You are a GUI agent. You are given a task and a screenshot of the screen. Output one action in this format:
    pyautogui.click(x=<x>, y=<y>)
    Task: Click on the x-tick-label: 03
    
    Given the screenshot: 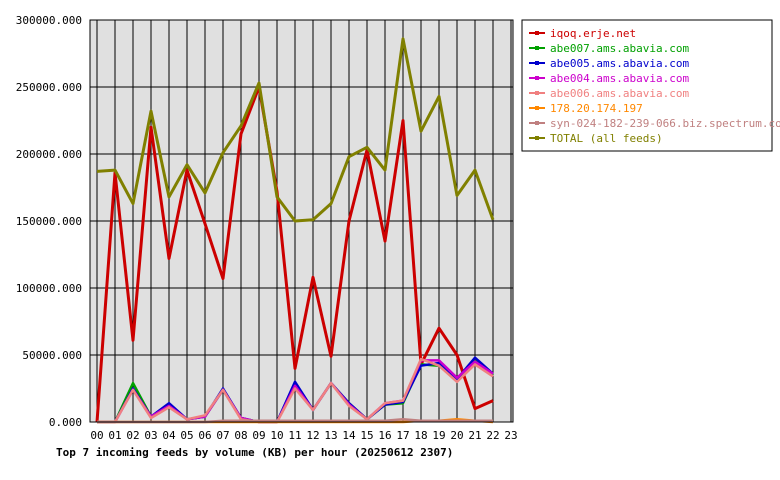 What is the action you would take?
    pyautogui.click(x=150, y=435)
    